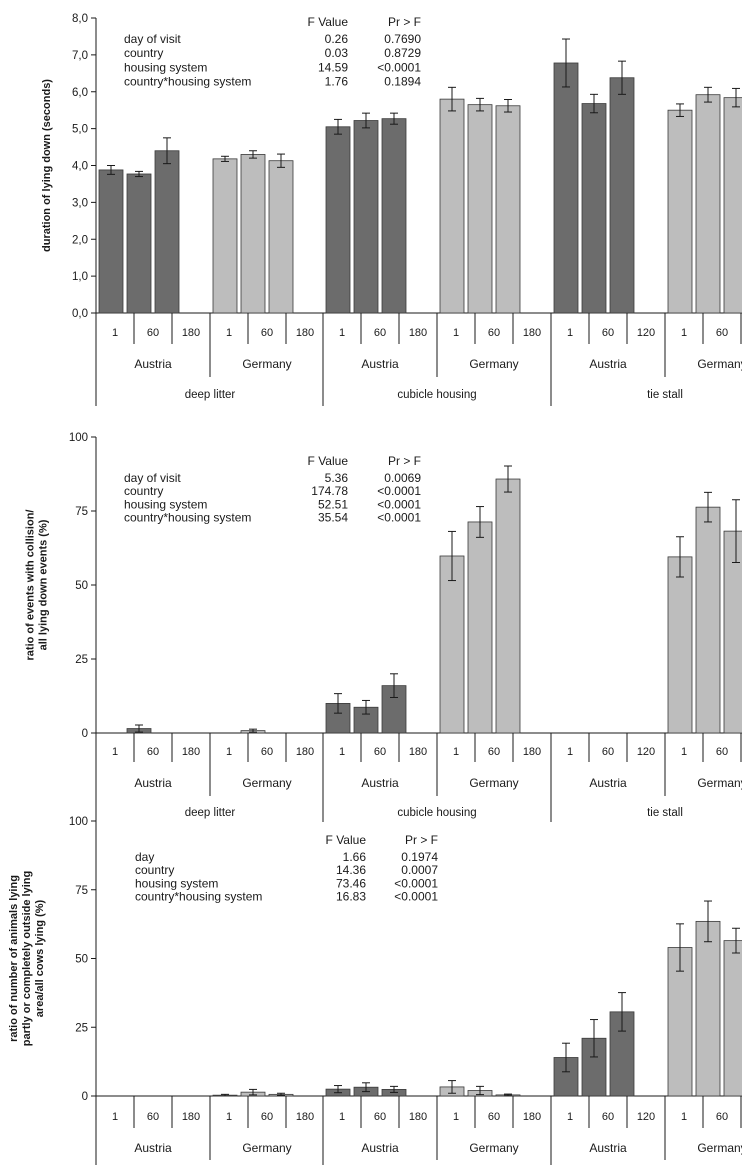 The image size is (742, 1165). Describe the element at coordinates (399, 491) in the screenshot. I see `stats-p-value: <0.0001` at that location.